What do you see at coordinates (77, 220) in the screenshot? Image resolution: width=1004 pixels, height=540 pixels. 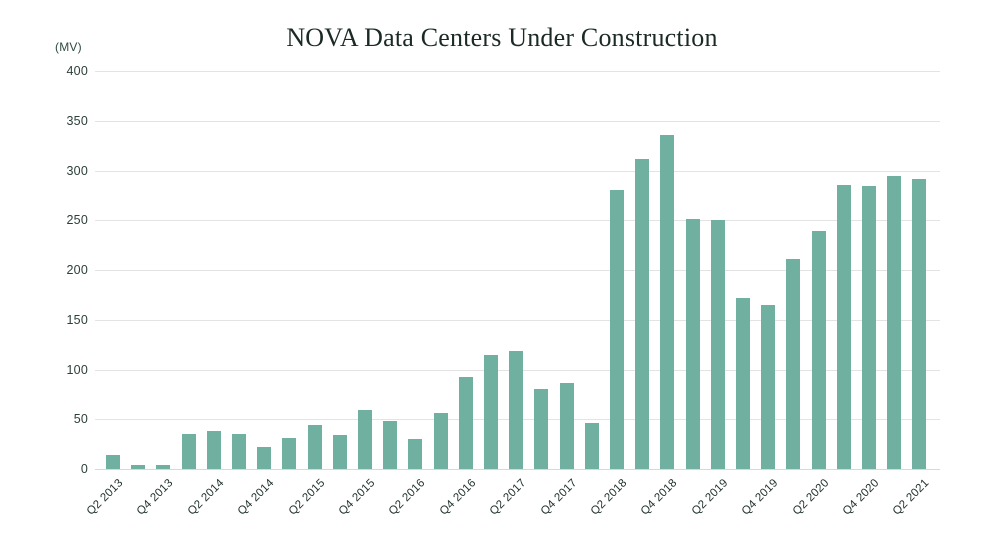 I see `y-axis-tick-label: 250` at bounding box center [77, 220].